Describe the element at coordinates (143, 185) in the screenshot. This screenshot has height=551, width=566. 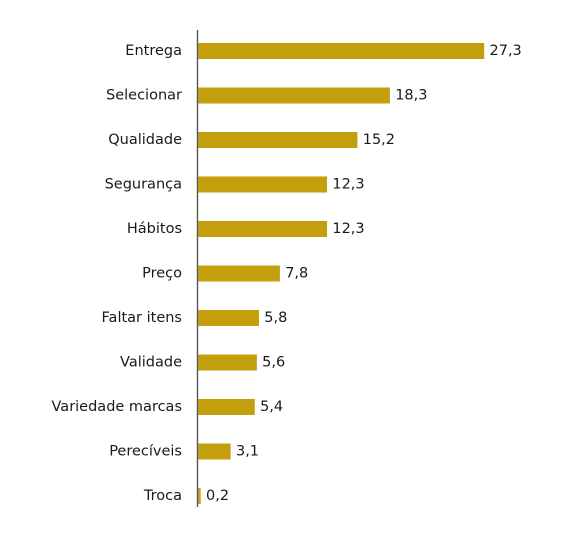
I see `category-label: Segurança` at that location.